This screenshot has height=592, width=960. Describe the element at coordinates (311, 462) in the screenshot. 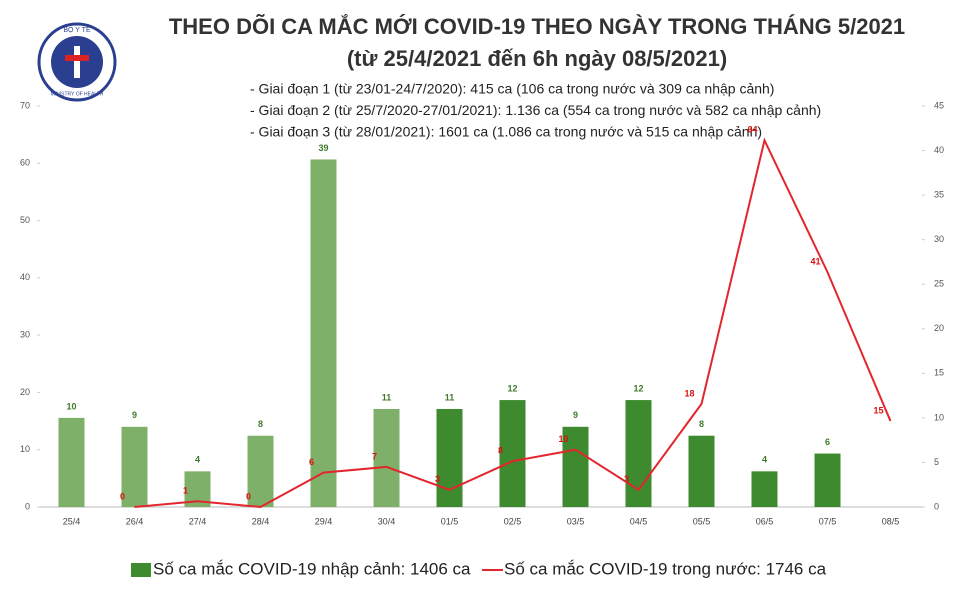

I see `line-label: 6` at that location.